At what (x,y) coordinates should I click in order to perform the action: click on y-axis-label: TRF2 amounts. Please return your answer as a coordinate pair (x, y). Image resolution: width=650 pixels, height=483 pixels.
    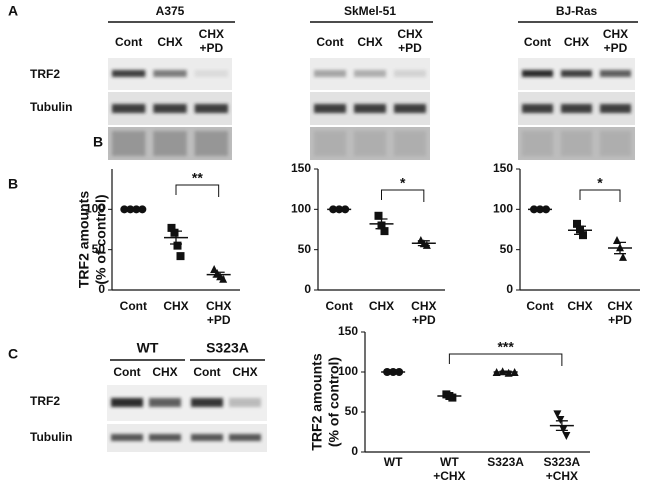
    Looking at the image, I should click on (84, 239).